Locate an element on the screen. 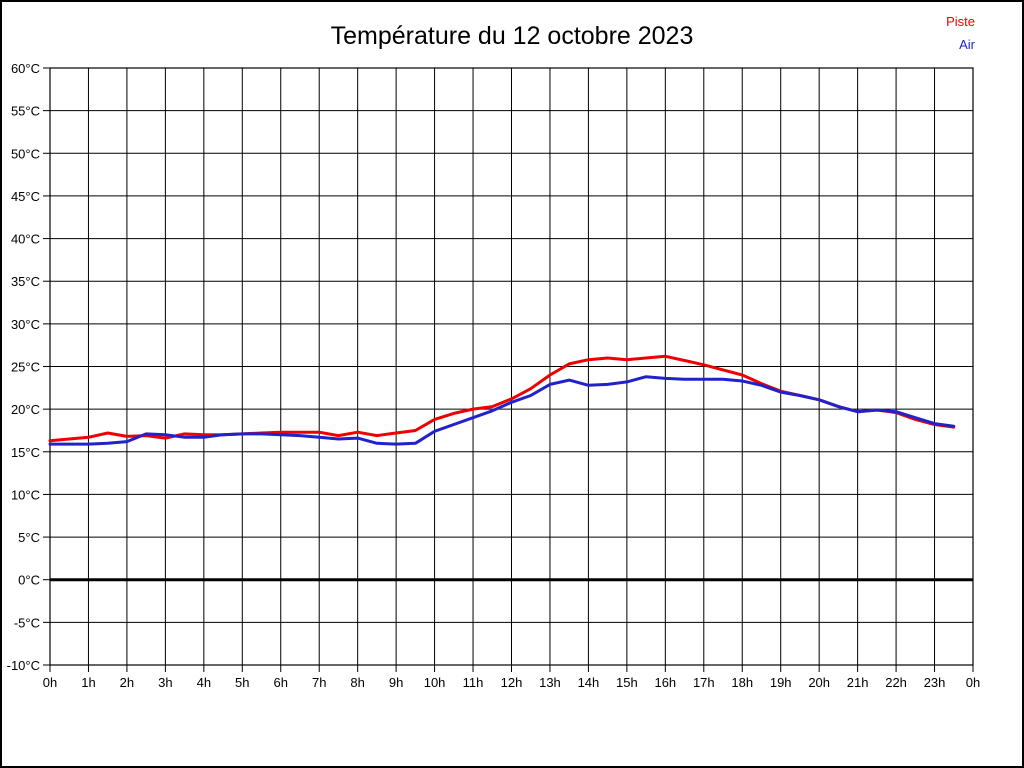 The width and height of the screenshot is (1024, 768). y-tick-label: 5°C is located at coordinates (29, 537).